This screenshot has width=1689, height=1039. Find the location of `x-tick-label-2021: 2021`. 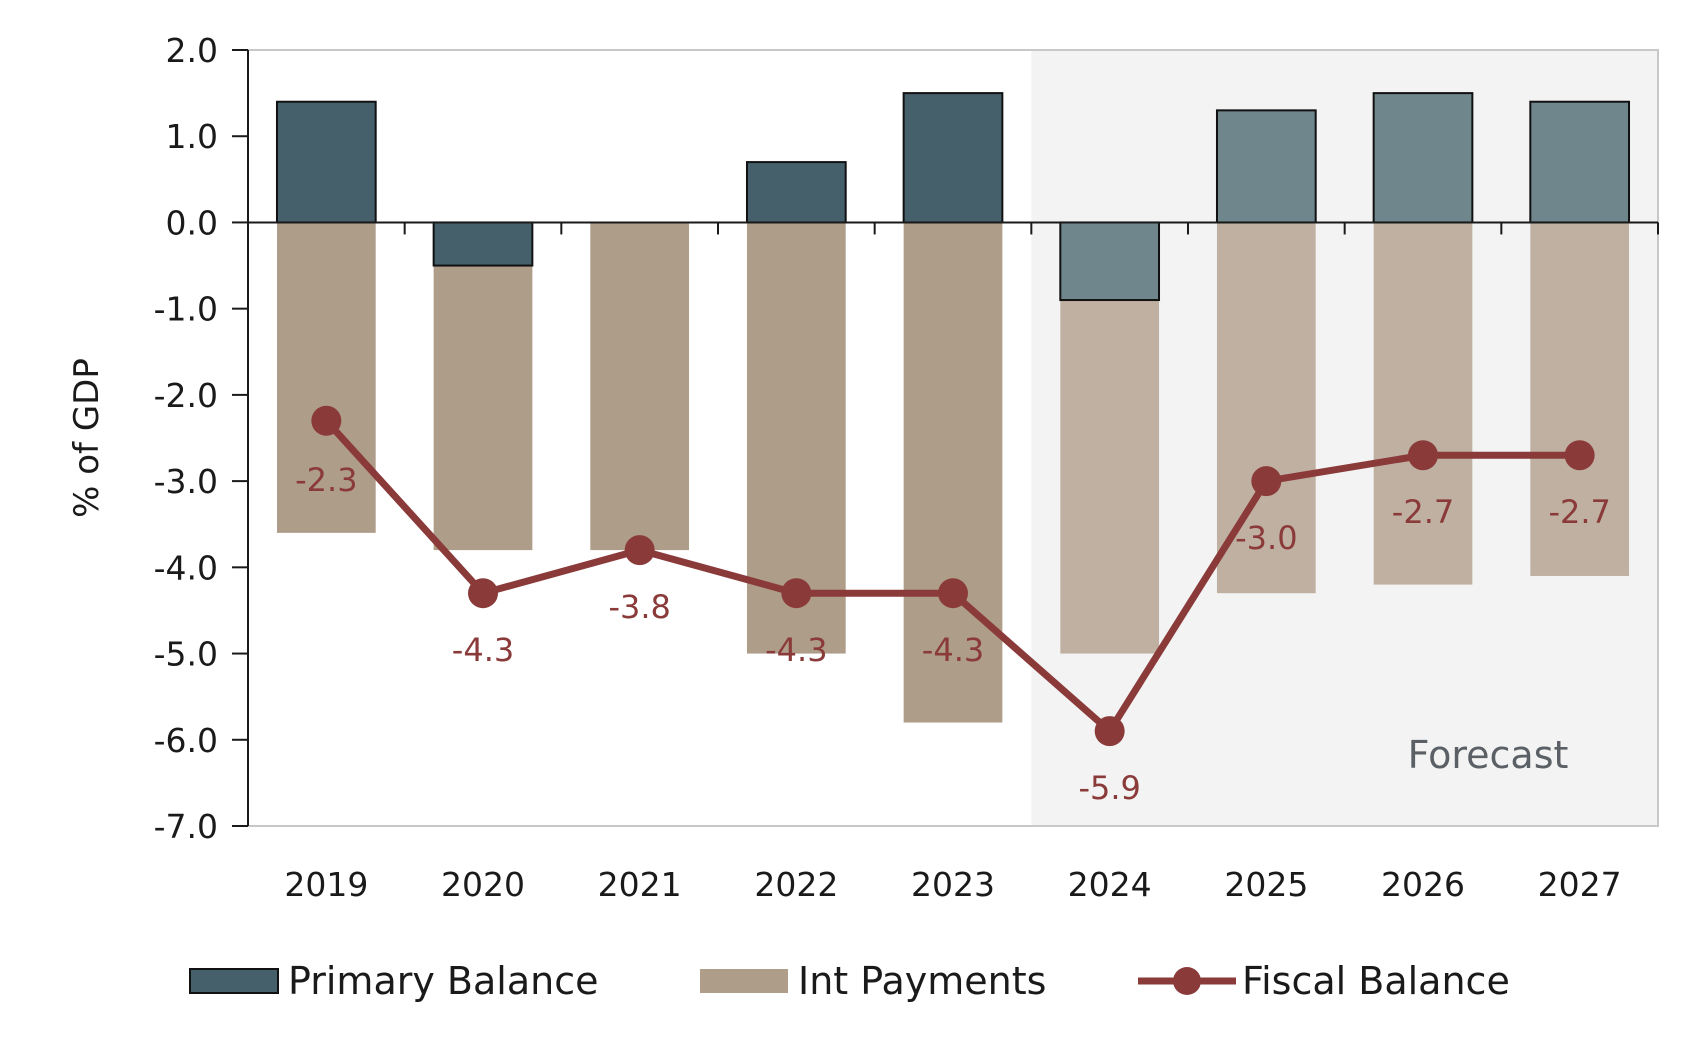

x-tick-label-2021: 2021 is located at coordinates (640, 884).